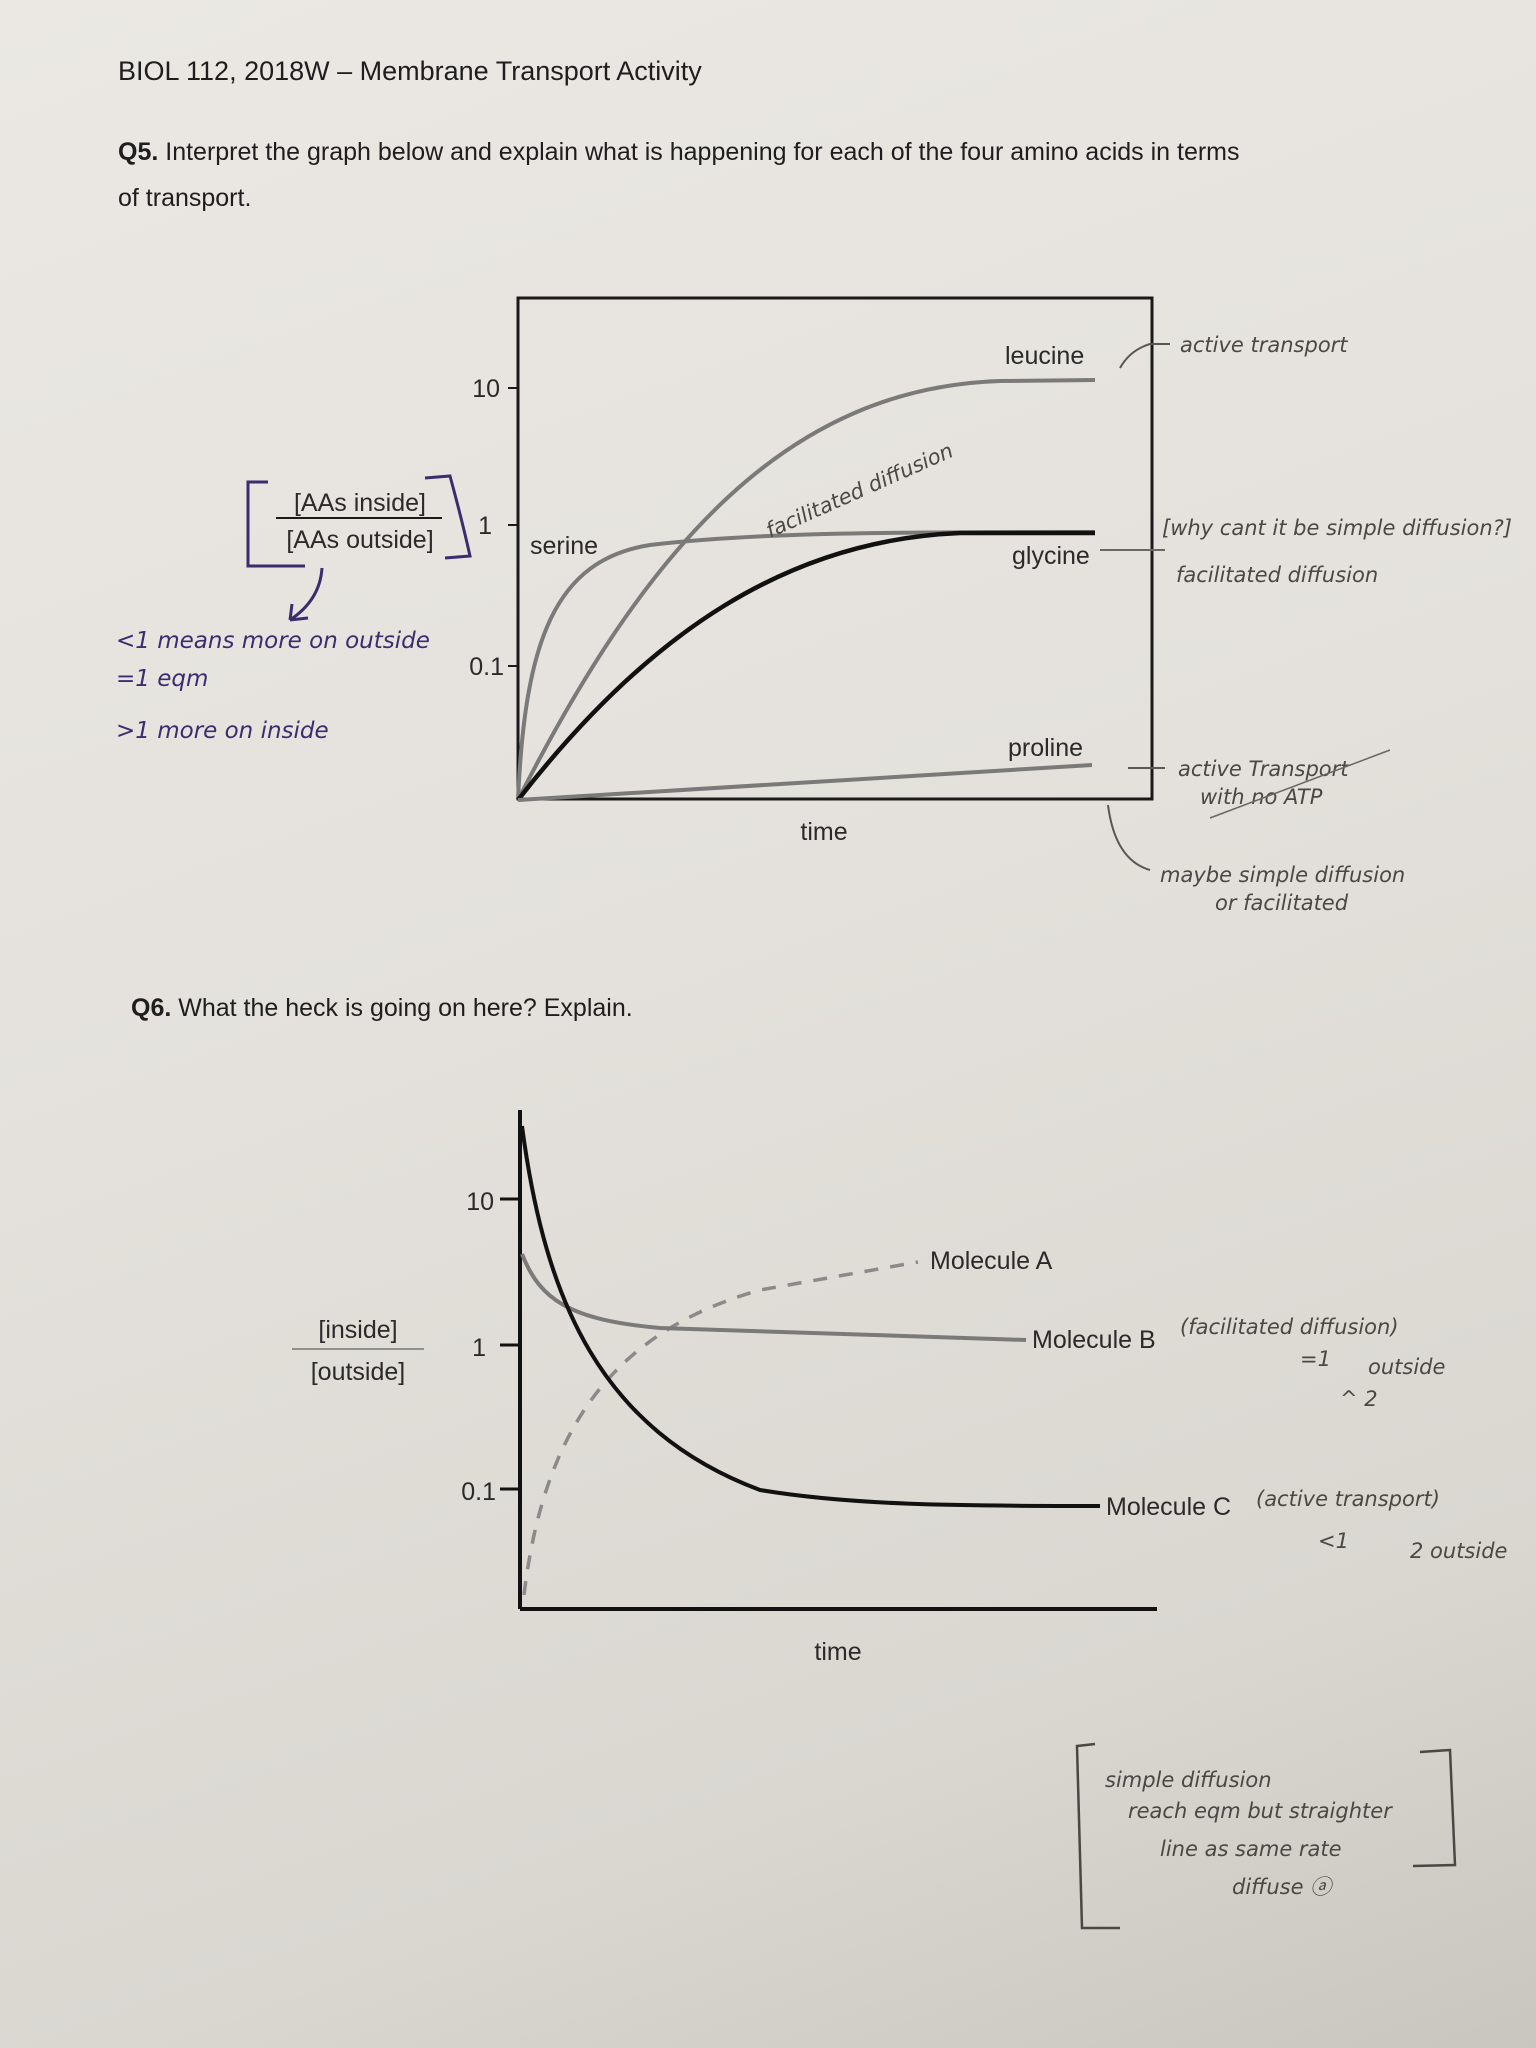 This screenshot has width=1536, height=2048. What do you see at coordinates (805, 666) in the screenshot?
I see `glycine-curve` at bounding box center [805, 666].